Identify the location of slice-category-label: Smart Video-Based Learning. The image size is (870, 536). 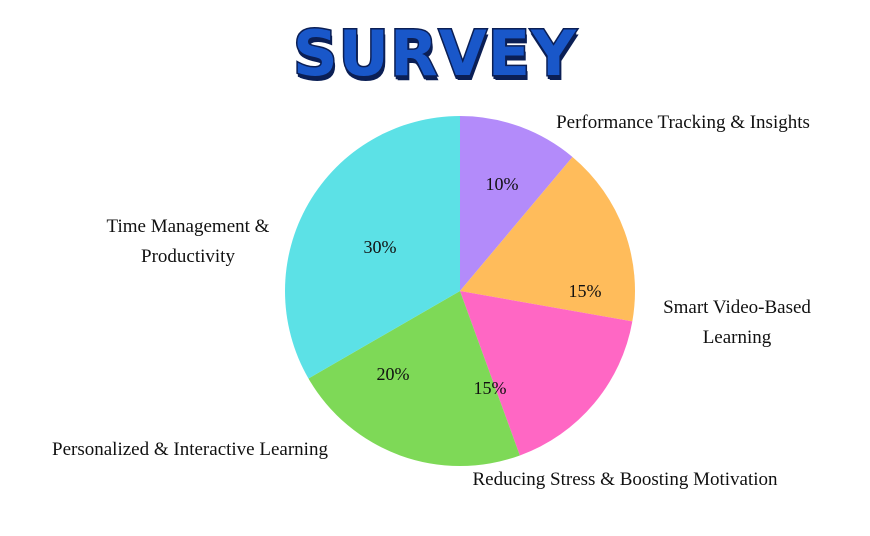
(737, 322).